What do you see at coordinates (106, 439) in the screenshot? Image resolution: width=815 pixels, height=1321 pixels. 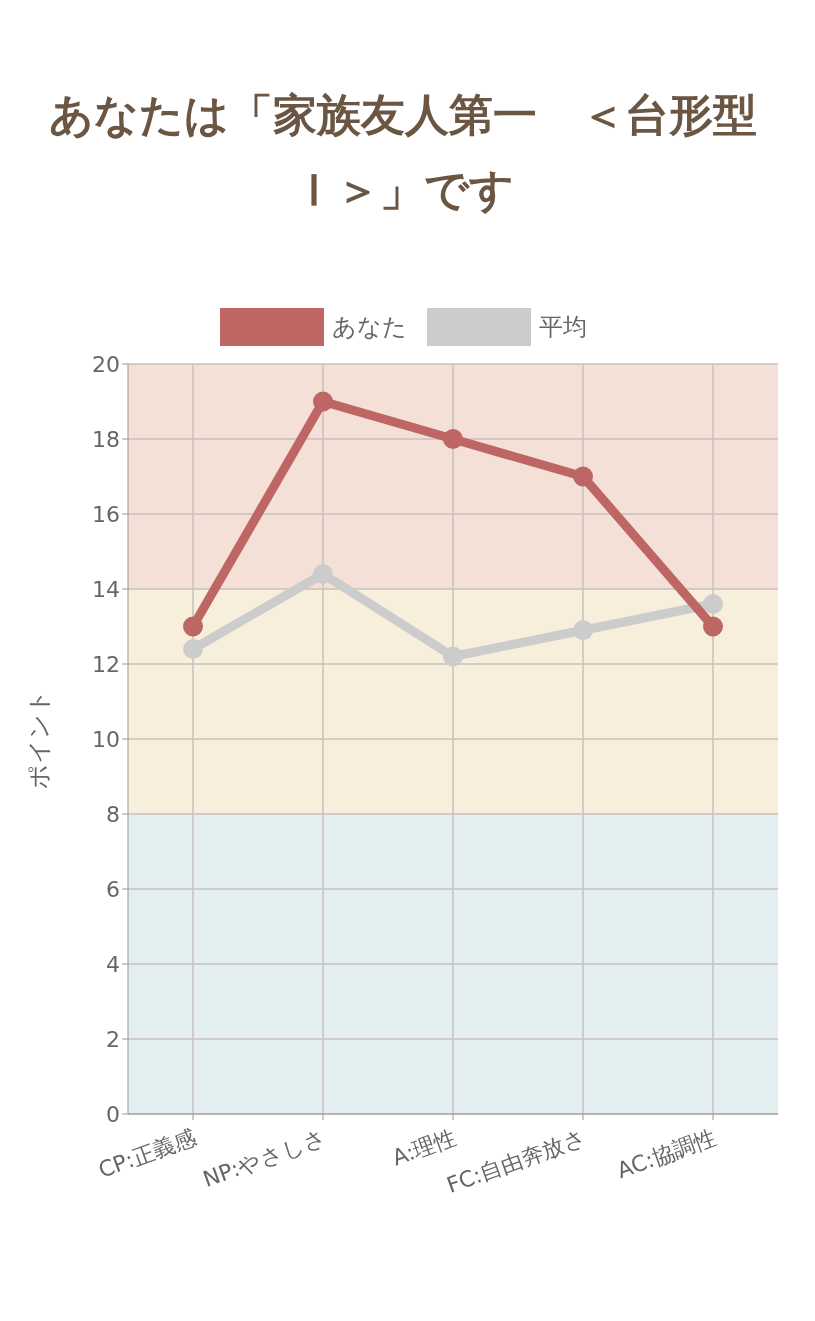 I see `y-tick-label: 18` at bounding box center [106, 439].